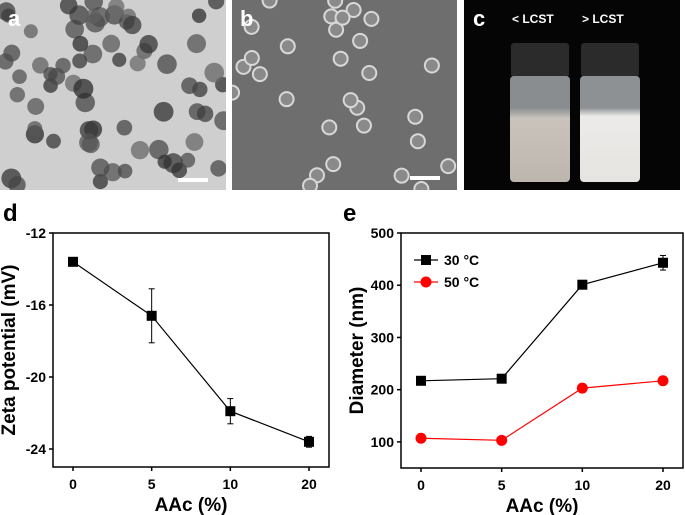 Image resolution: width=685 pixels, height=515 pixels. What do you see at coordinates (461, 282) in the screenshot?
I see `legend-label: 50 °C` at bounding box center [461, 282].